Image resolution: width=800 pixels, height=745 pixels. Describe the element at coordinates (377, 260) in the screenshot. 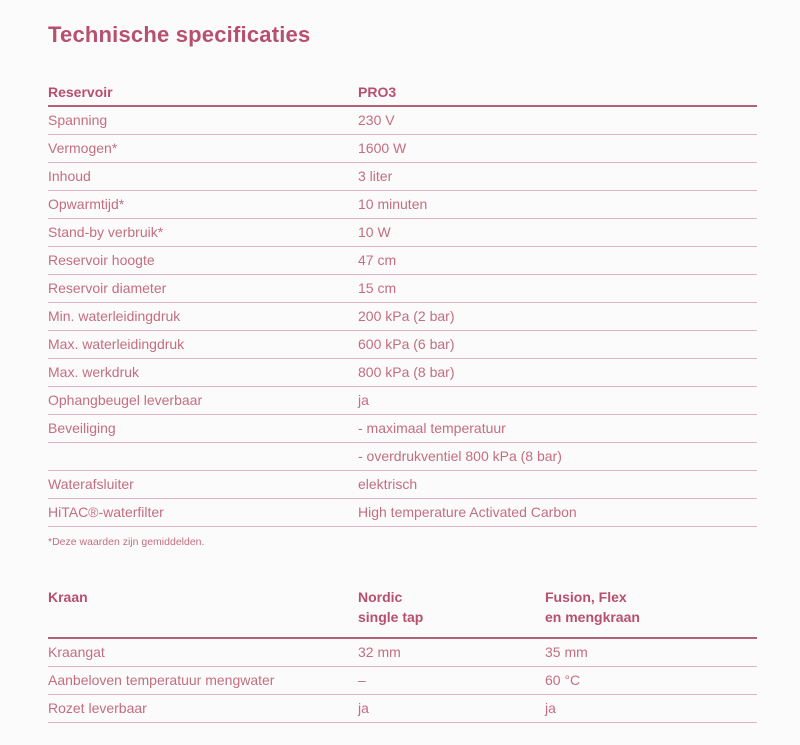

I see `spec-value: 47 cm` at that location.